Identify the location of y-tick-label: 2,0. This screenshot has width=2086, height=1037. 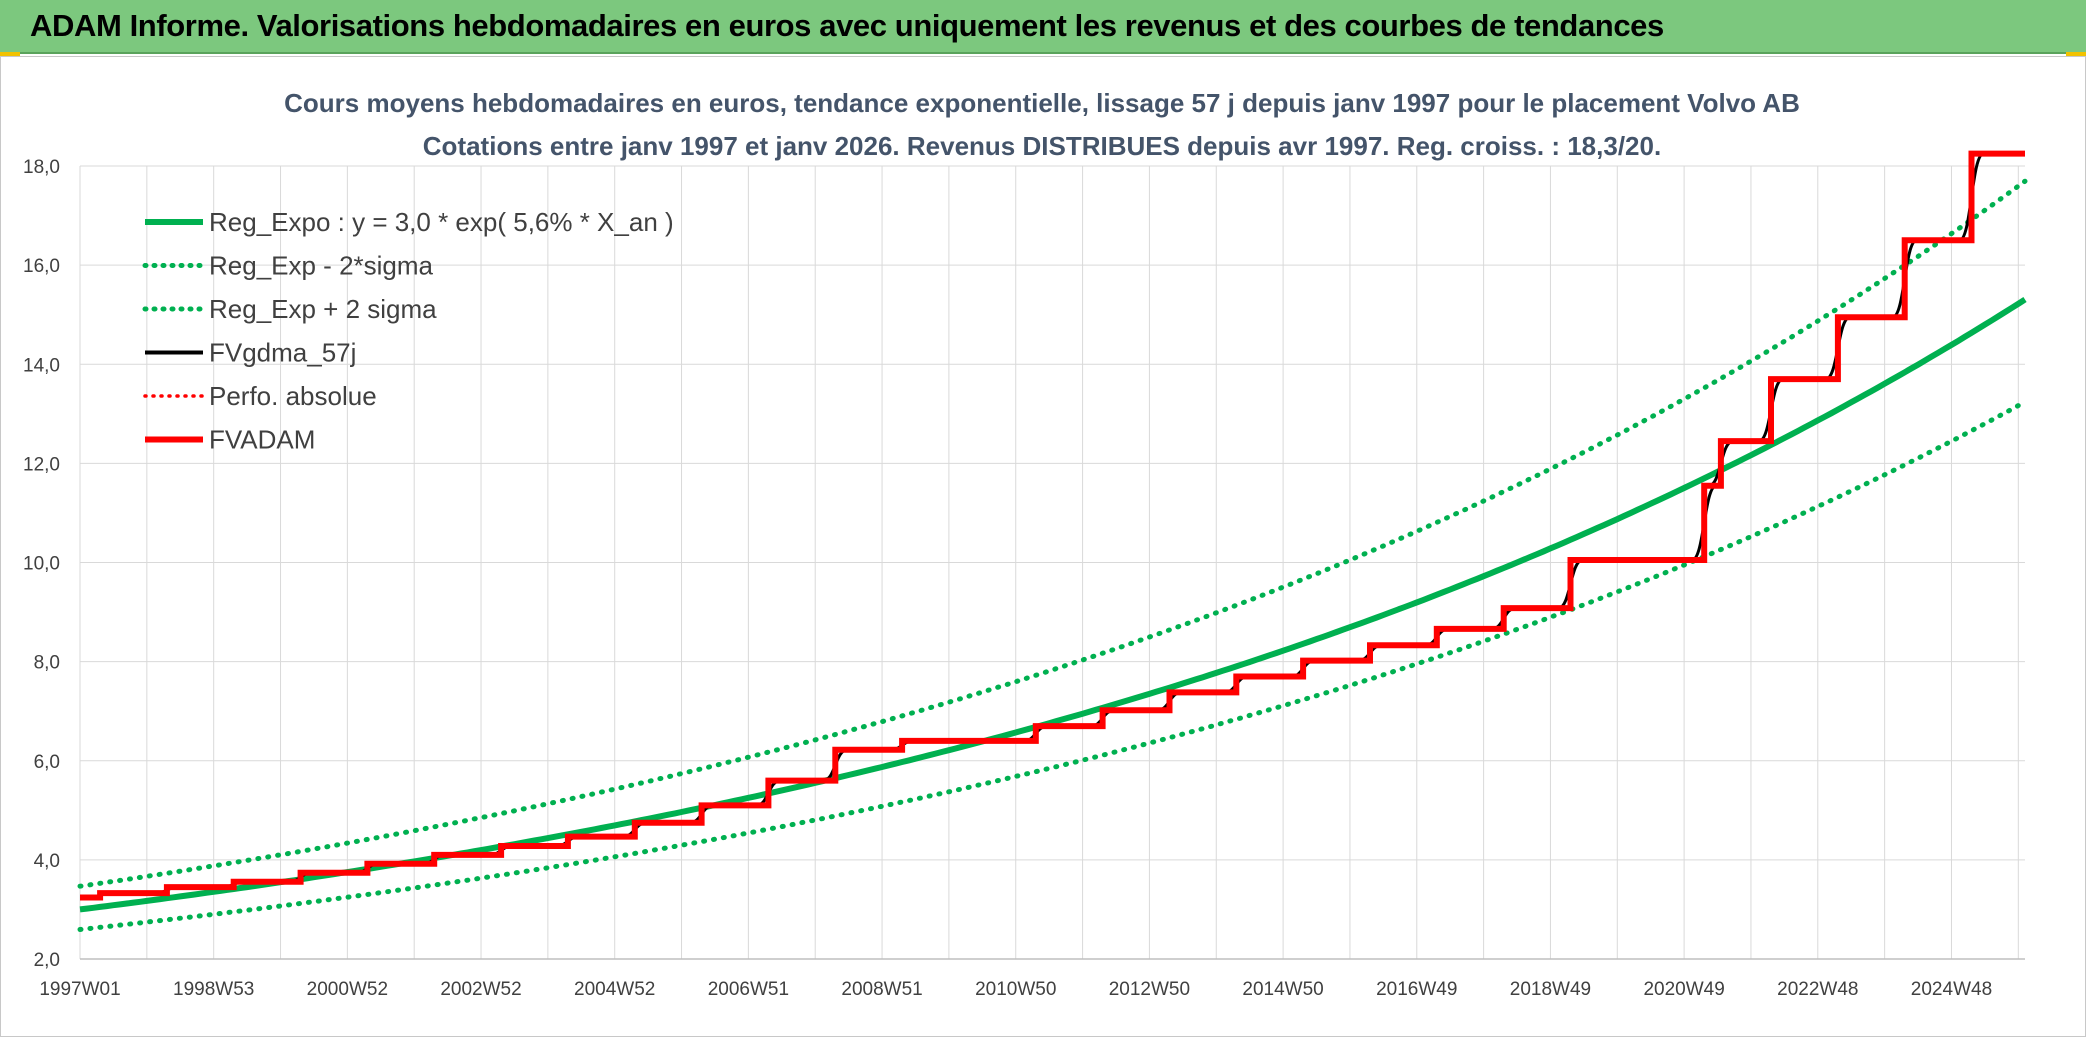
(47, 960).